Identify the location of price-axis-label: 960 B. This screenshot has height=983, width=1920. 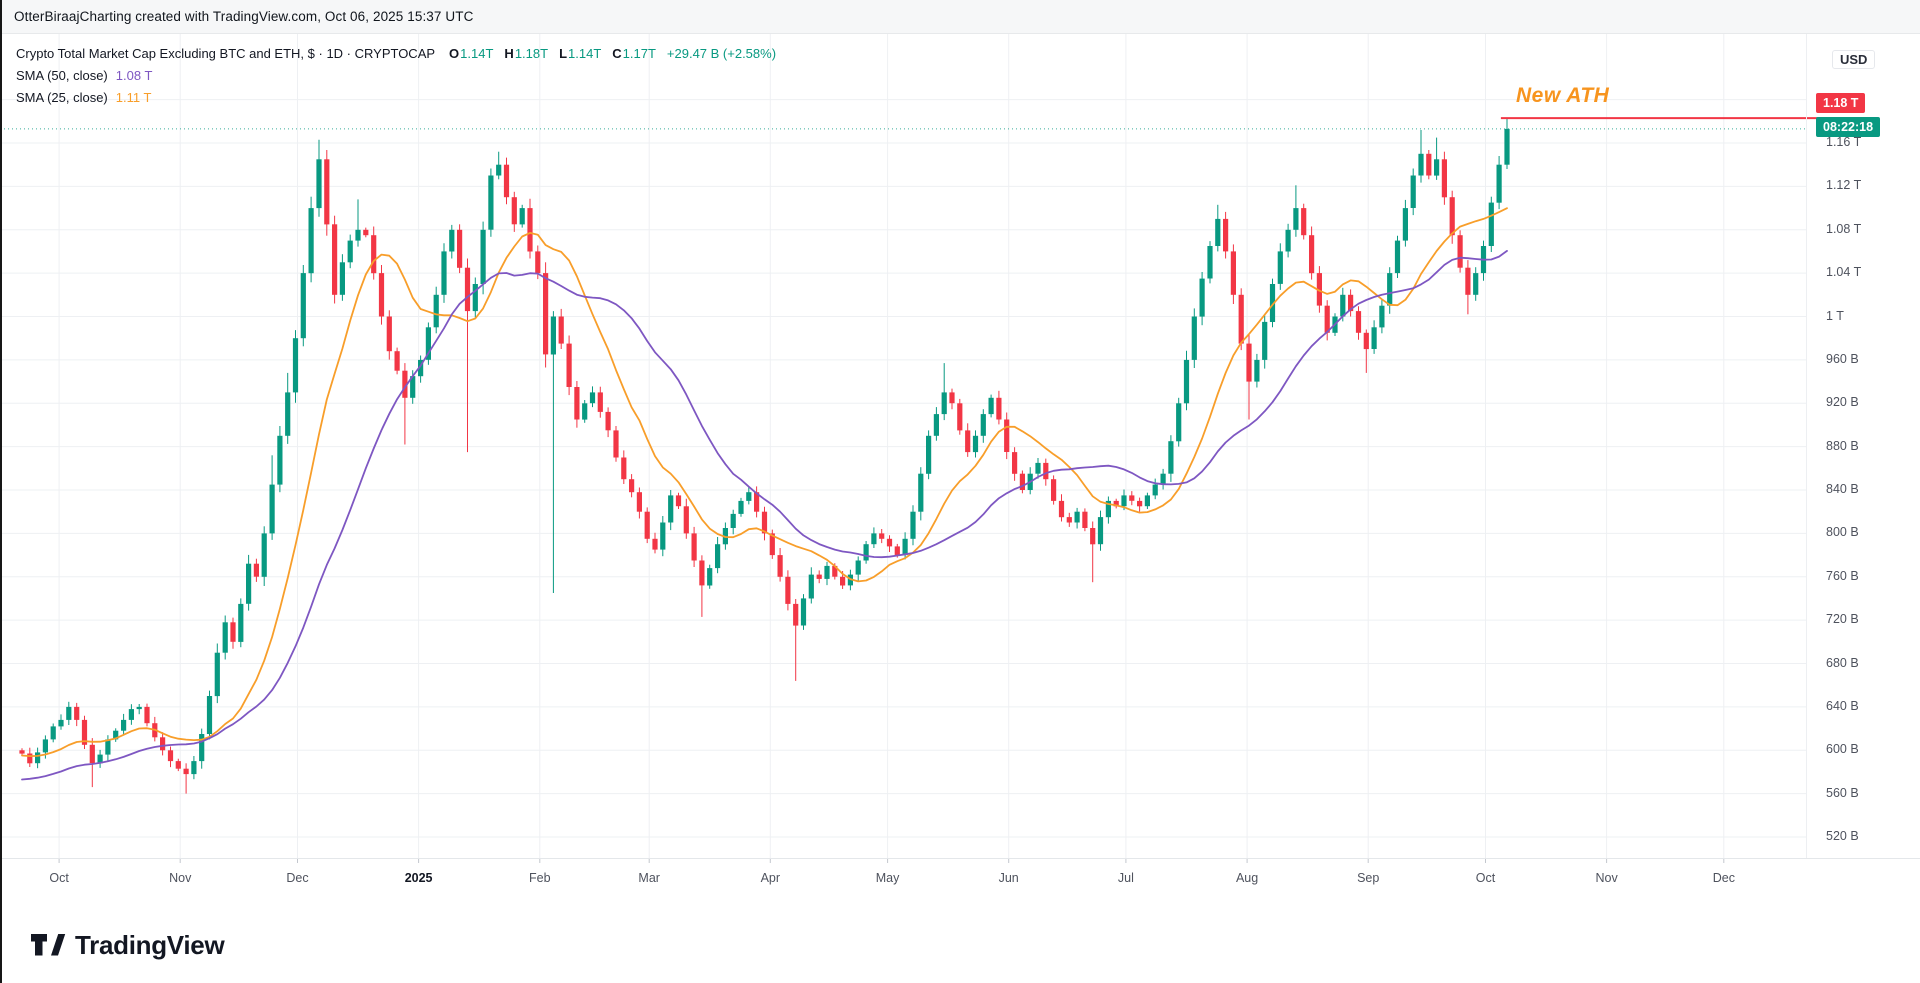
(1842, 358).